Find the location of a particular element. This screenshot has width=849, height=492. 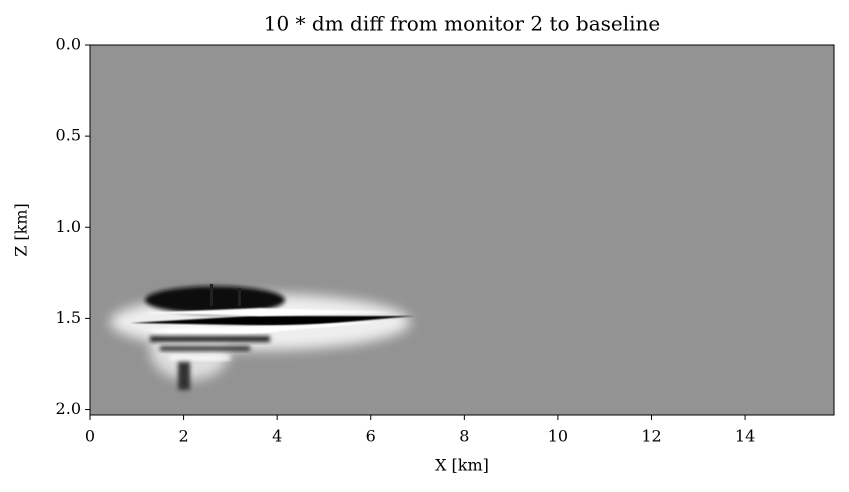

chart-title: 10 * dm diff from monitor 2 to baseline is located at coordinates (462, 24).